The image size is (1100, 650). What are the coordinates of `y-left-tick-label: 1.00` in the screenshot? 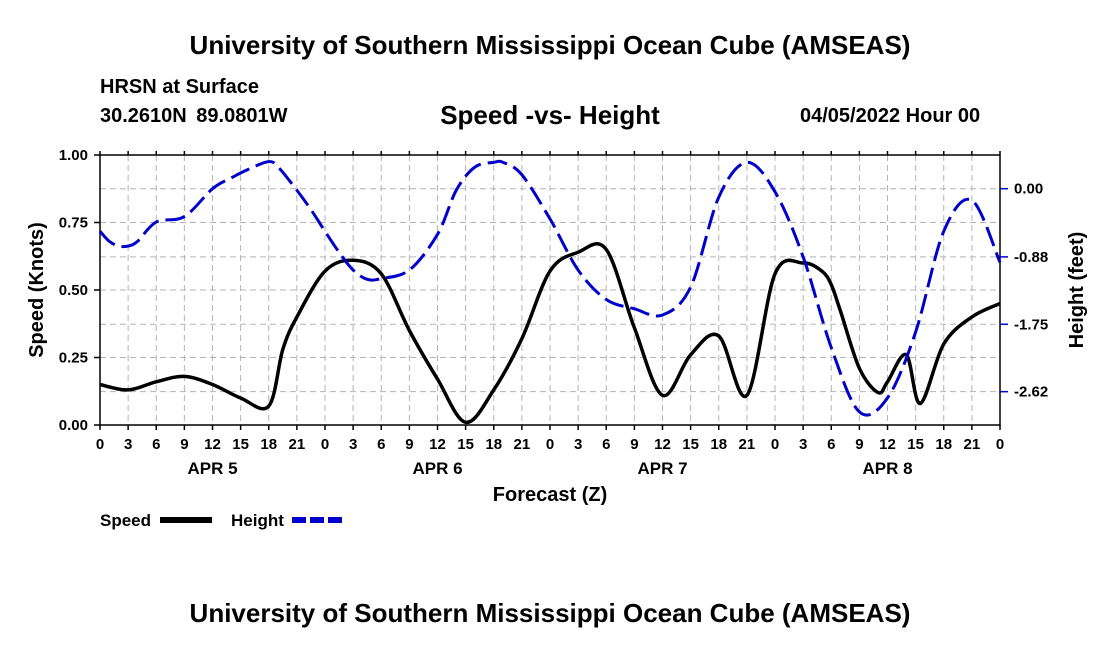 It's located at (73, 155).